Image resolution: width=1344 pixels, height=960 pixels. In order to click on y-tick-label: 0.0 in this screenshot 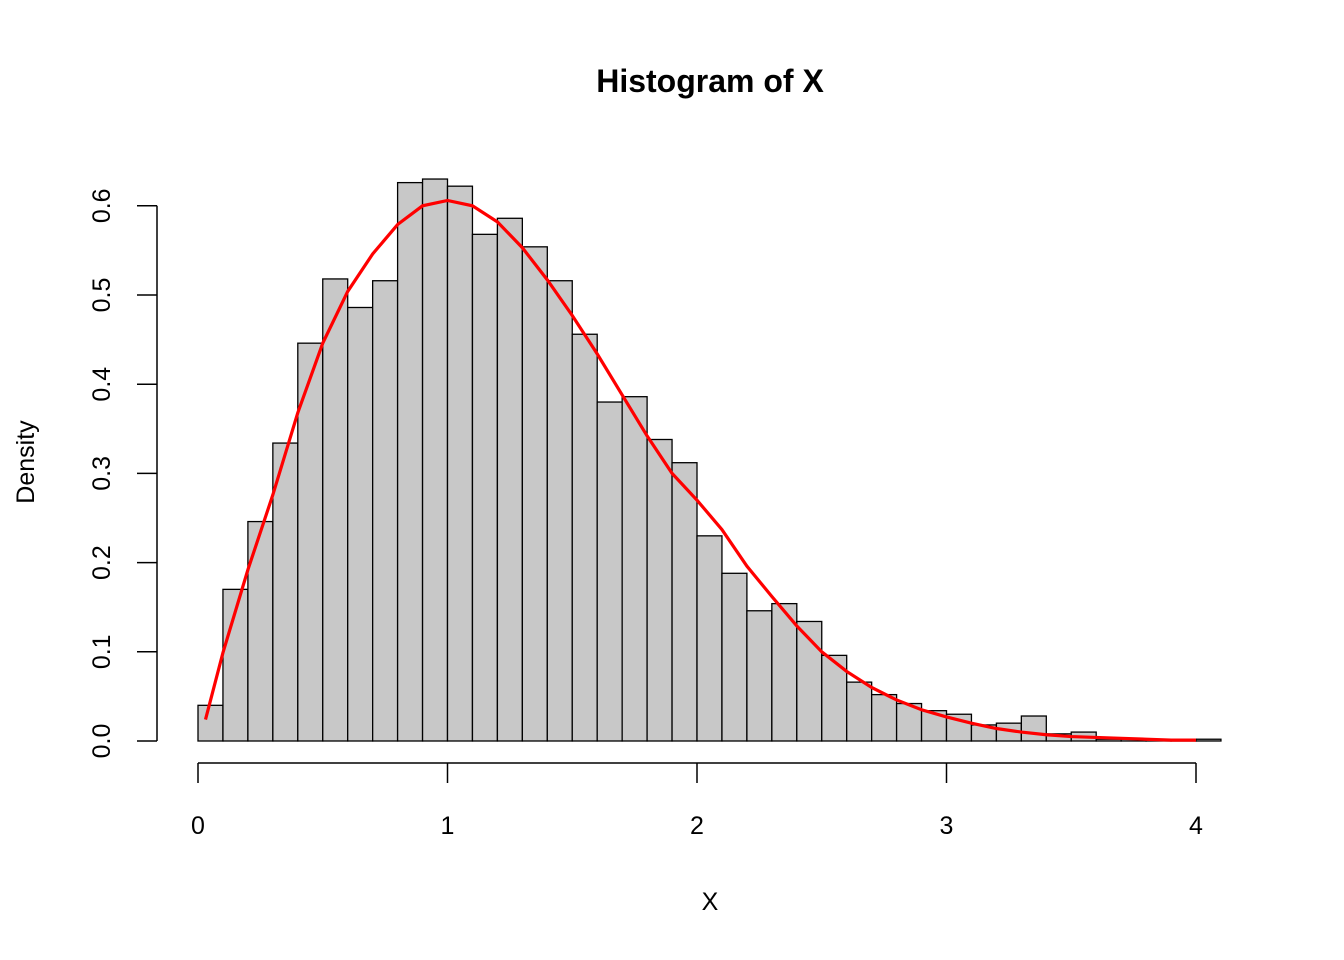, I will do `click(102, 741)`.